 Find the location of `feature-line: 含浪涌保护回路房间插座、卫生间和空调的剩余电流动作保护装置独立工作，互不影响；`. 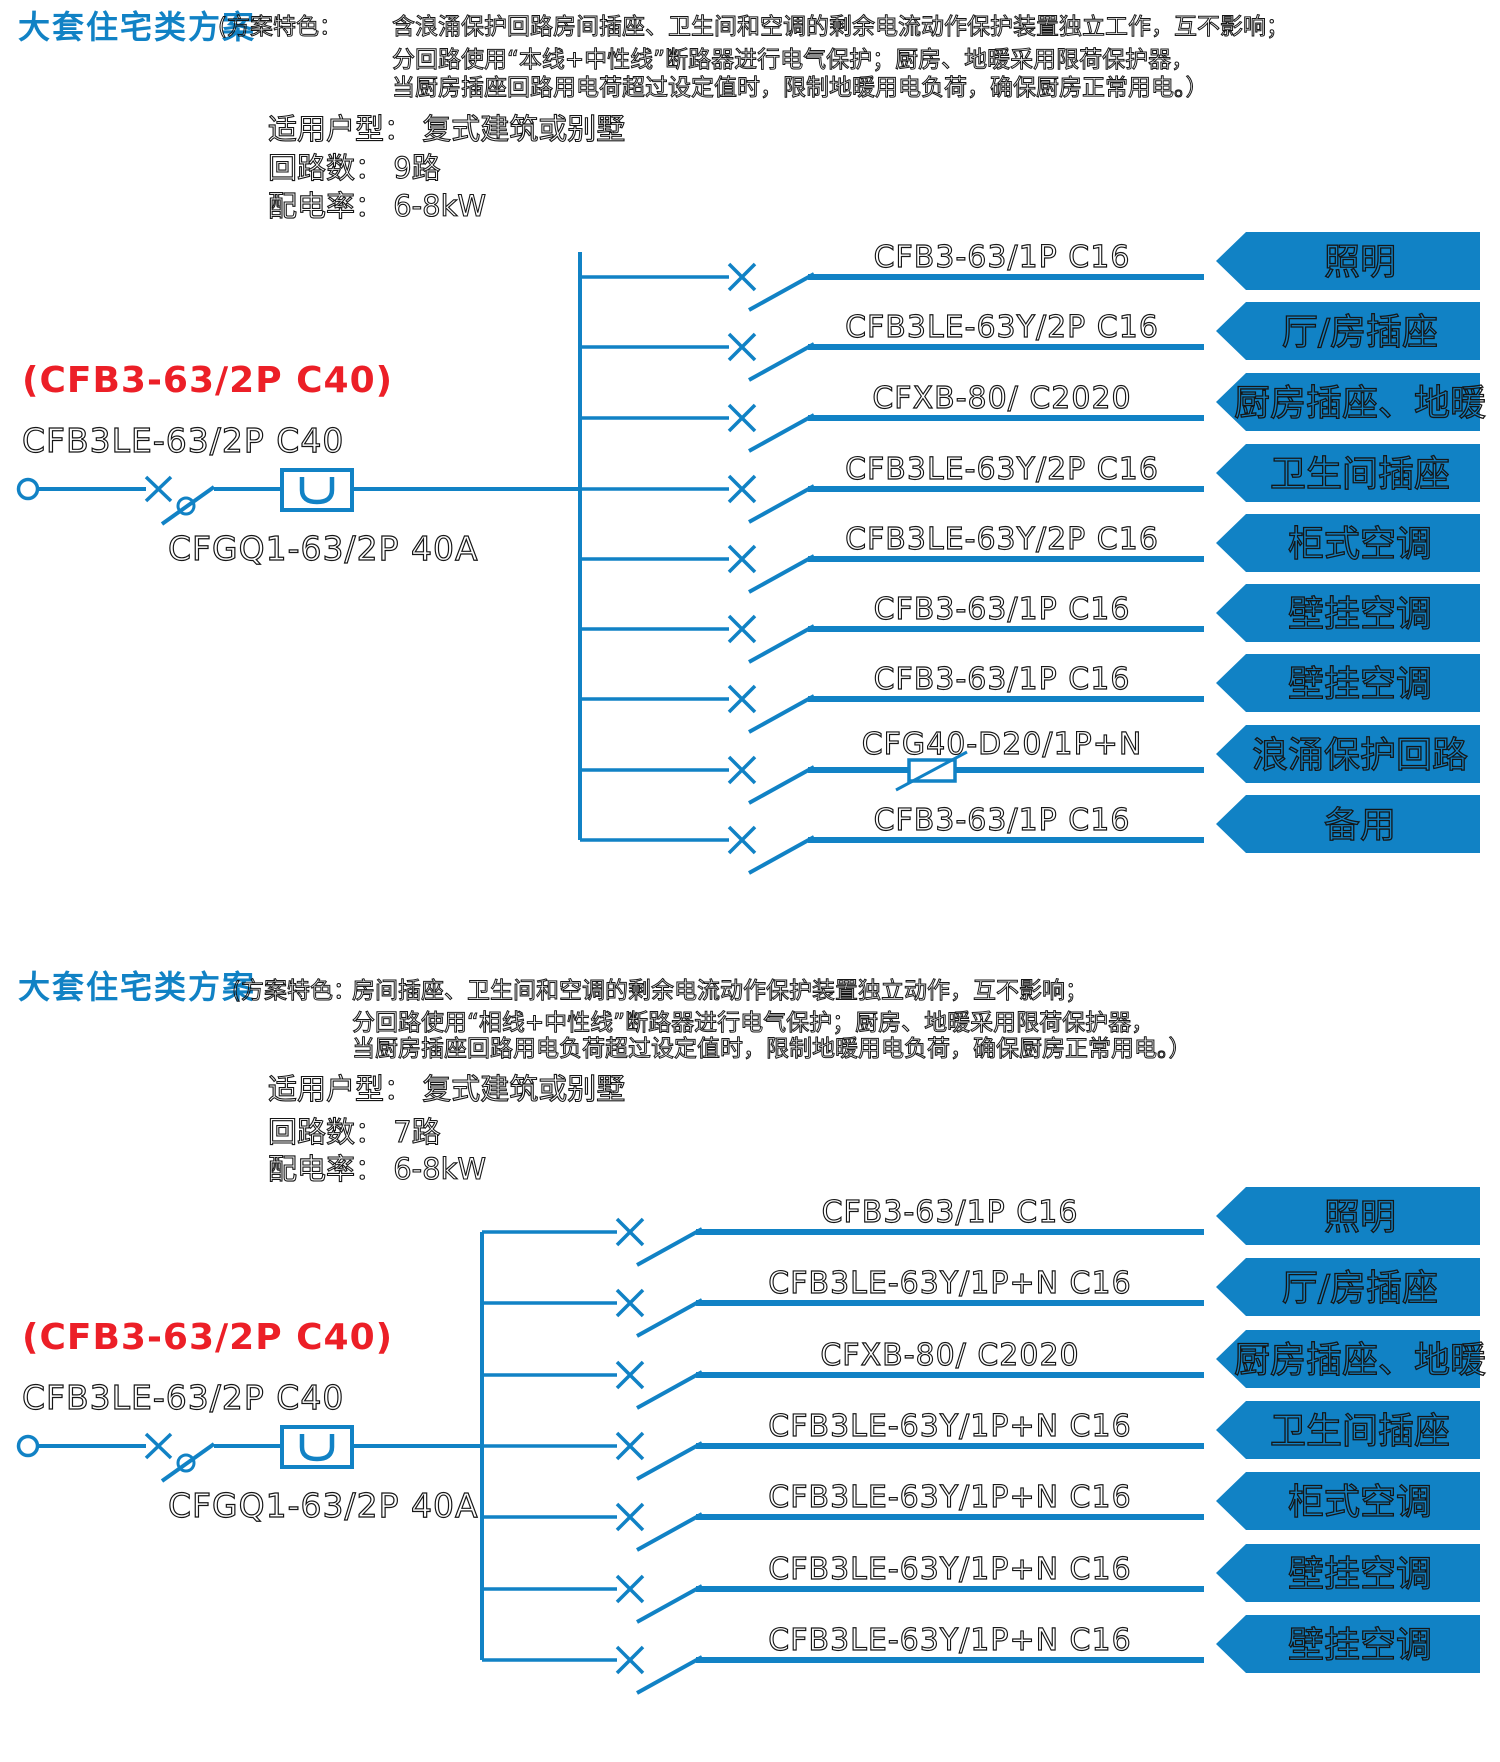

feature-line: 含浪涌保护回路房间插座、卫生间和空调的剩余电流动作保护装置独立工作，互不影响； is located at coordinates (840, 27).